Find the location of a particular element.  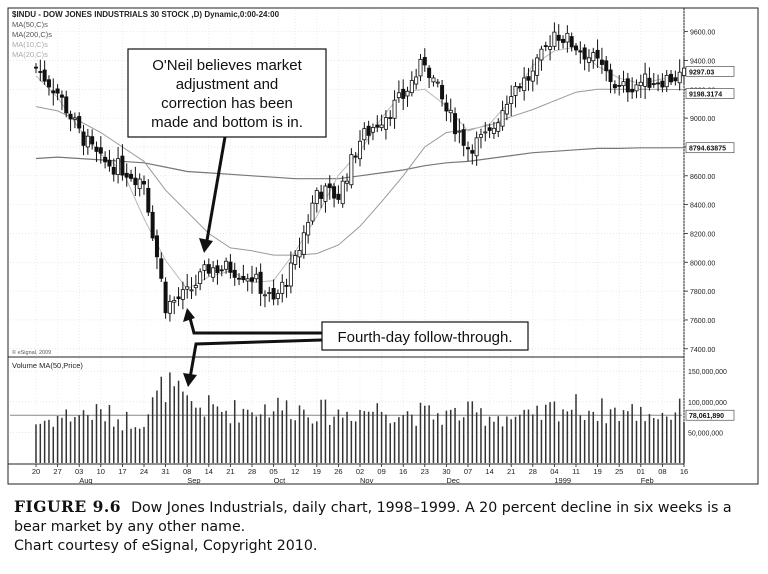

annotation-follow-through: Fourth-day follow-through. is located at coordinates (356, 347).